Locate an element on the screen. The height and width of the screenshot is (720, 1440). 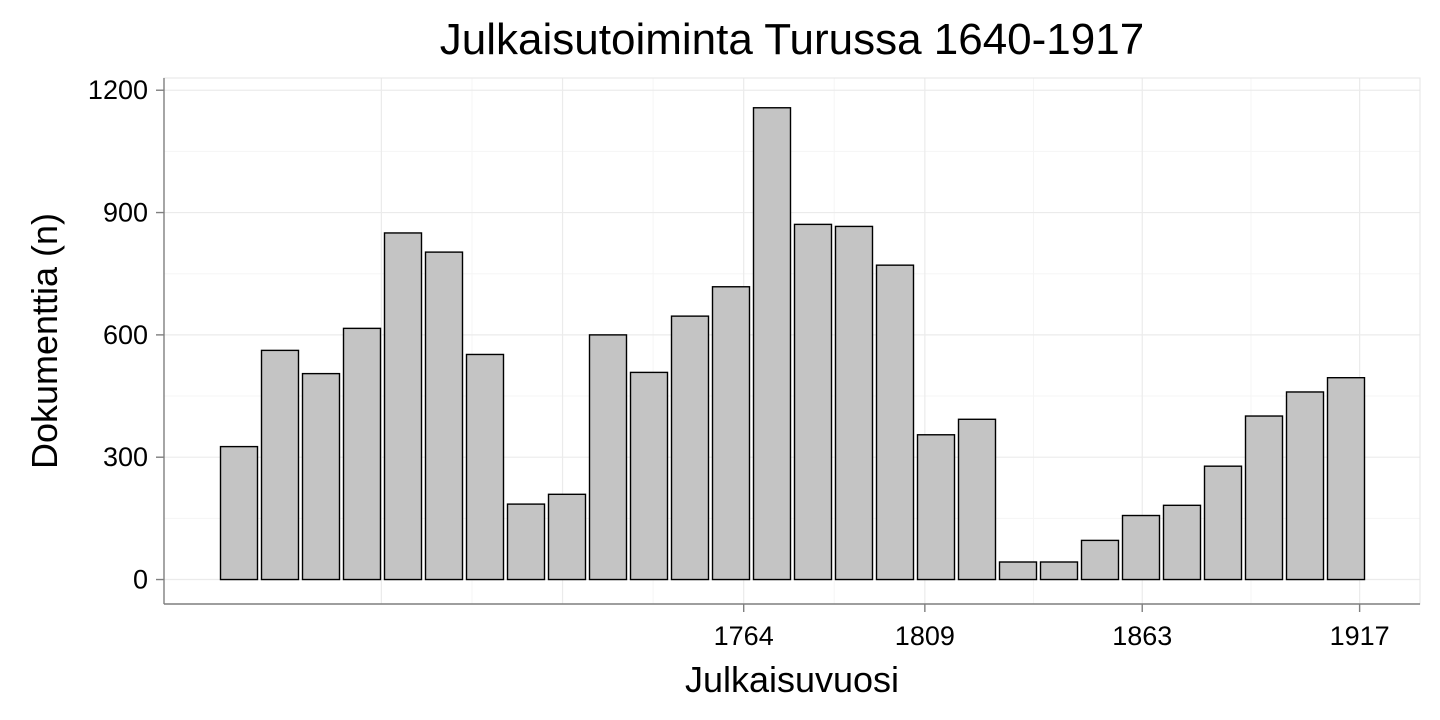
chart-title: Julkaisutoiminta Turussa 1640-1917 is located at coordinates (792, 39).